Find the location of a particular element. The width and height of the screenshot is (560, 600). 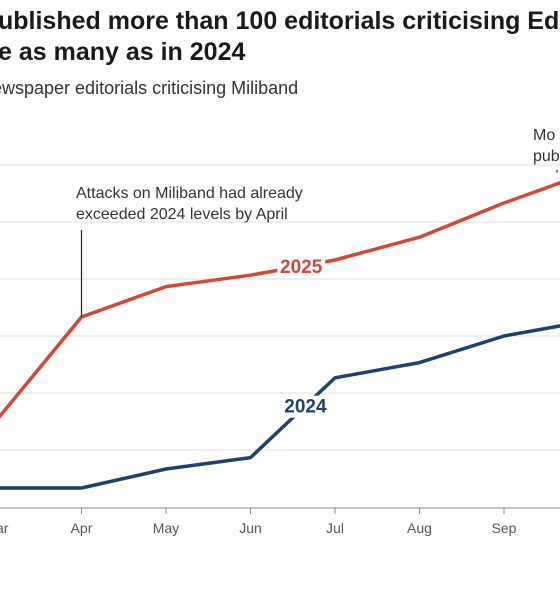

series-label-bg-2024 is located at coordinates (305, 406).